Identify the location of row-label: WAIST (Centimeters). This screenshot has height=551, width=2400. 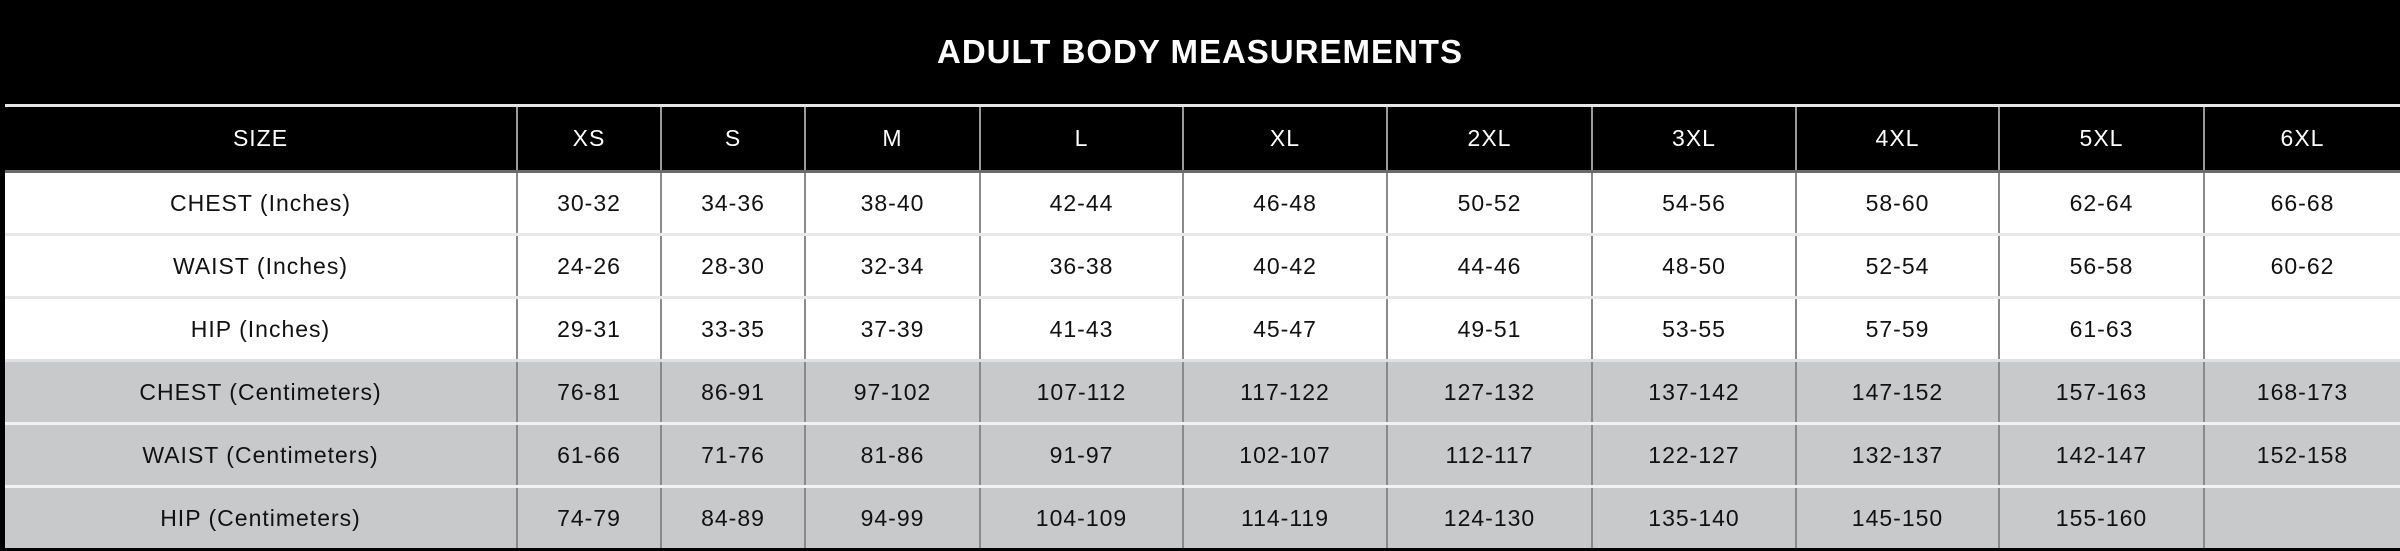
(261, 454).